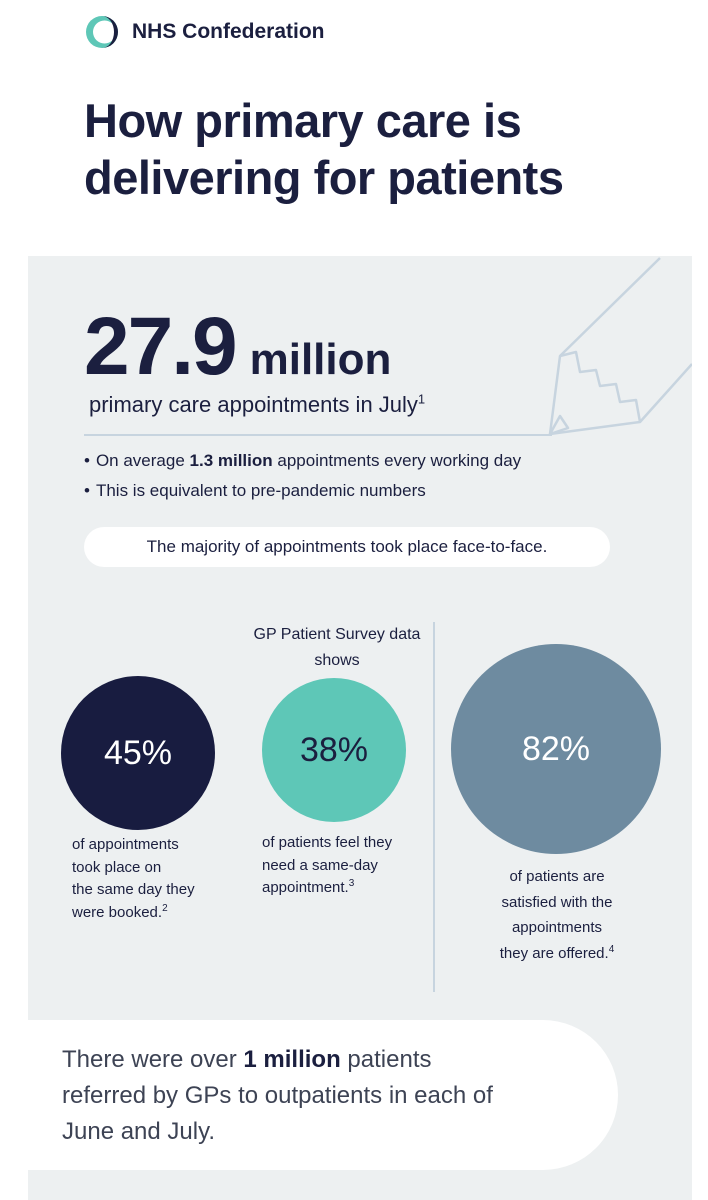 This screenshot has height=1200, width=708. I want to click on hero-unit: million, so click(320, 359).